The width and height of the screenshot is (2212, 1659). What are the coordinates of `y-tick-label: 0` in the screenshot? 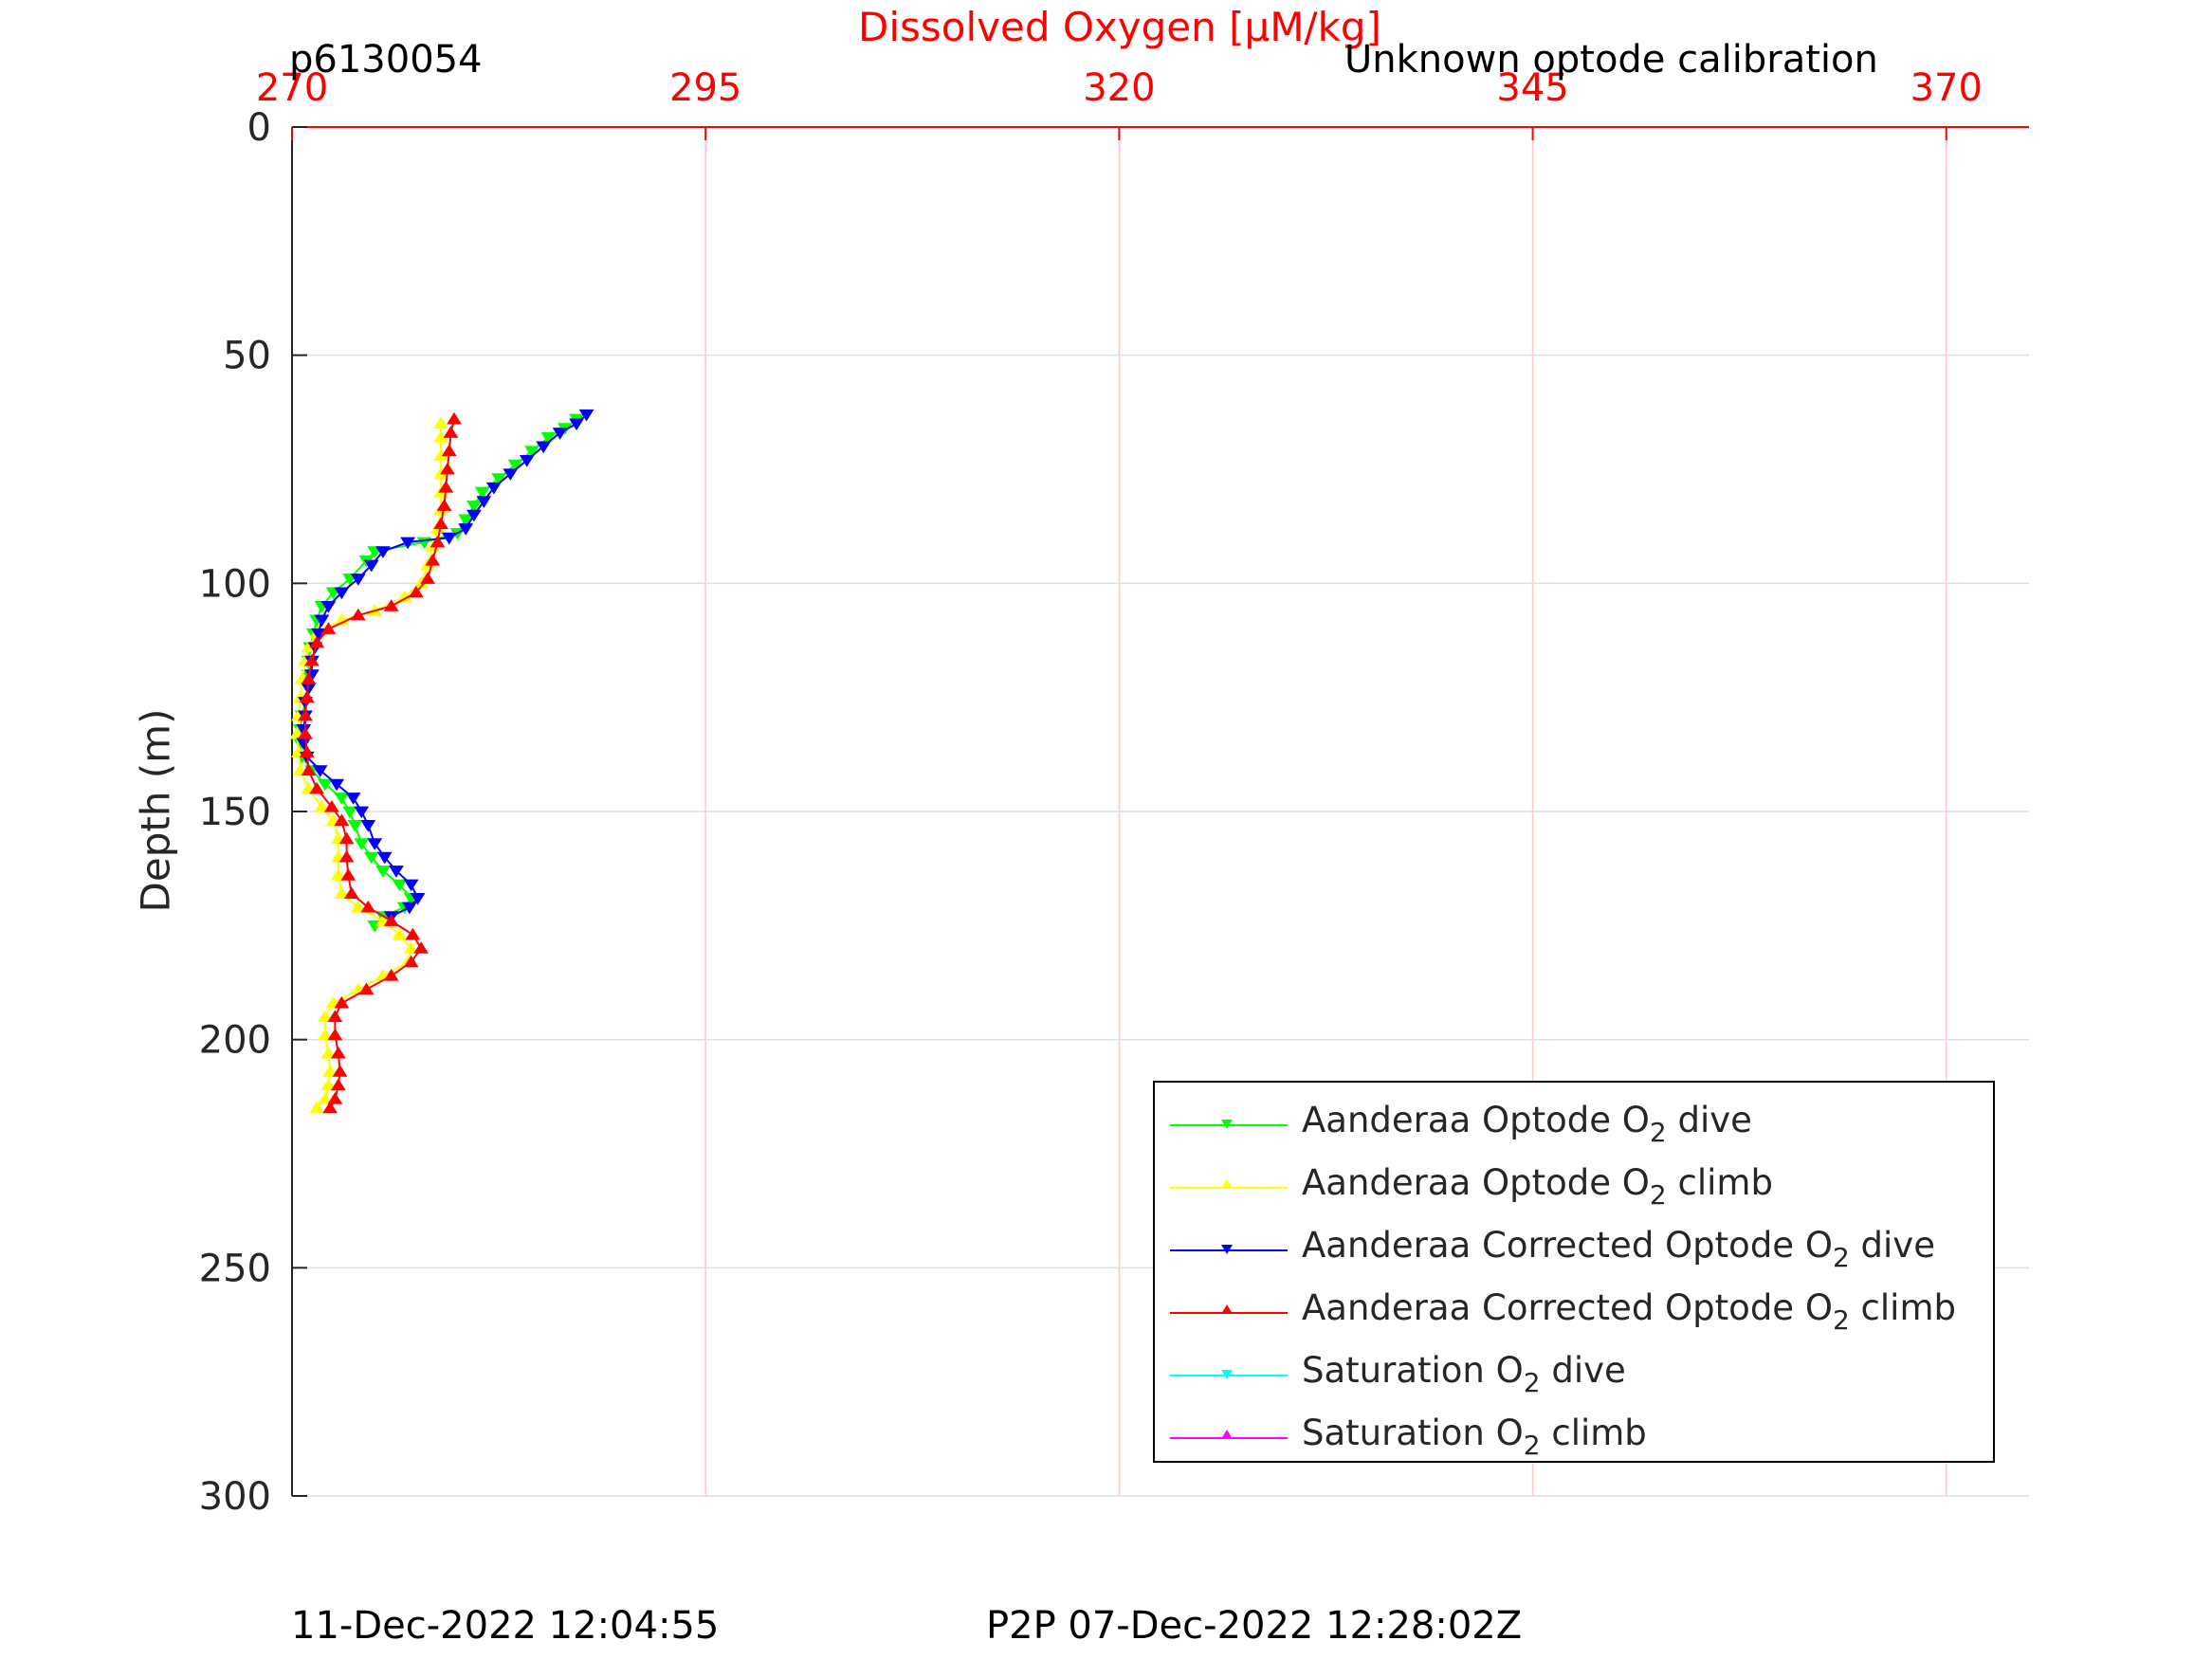 It's located at (259, 128).